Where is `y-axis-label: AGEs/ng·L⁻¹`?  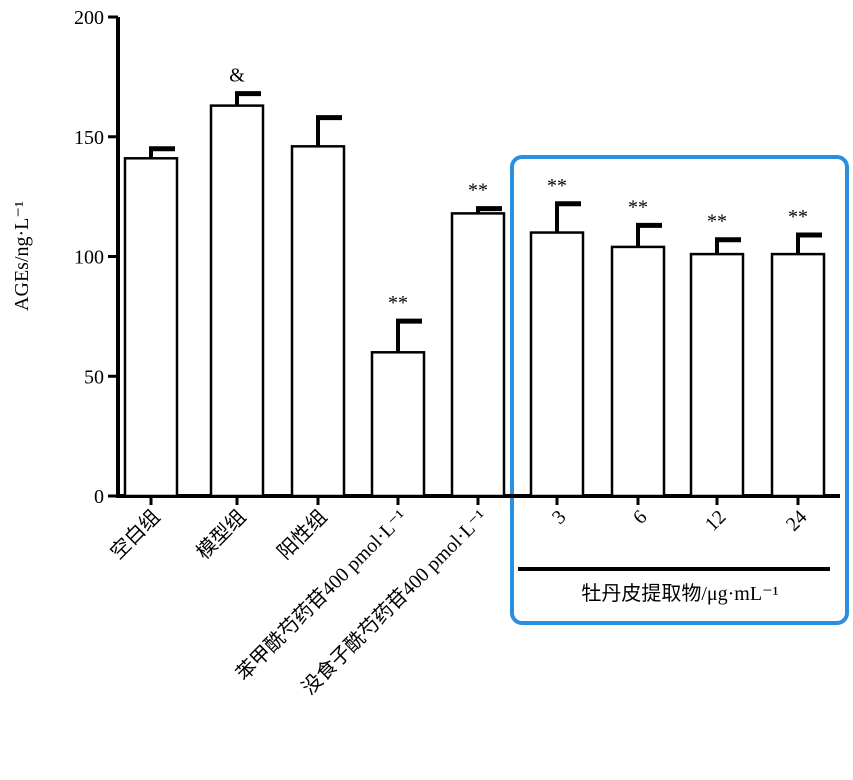
y-axis-label: AGEs/ng·L⁻¹ is located at coordinates (22, 256).